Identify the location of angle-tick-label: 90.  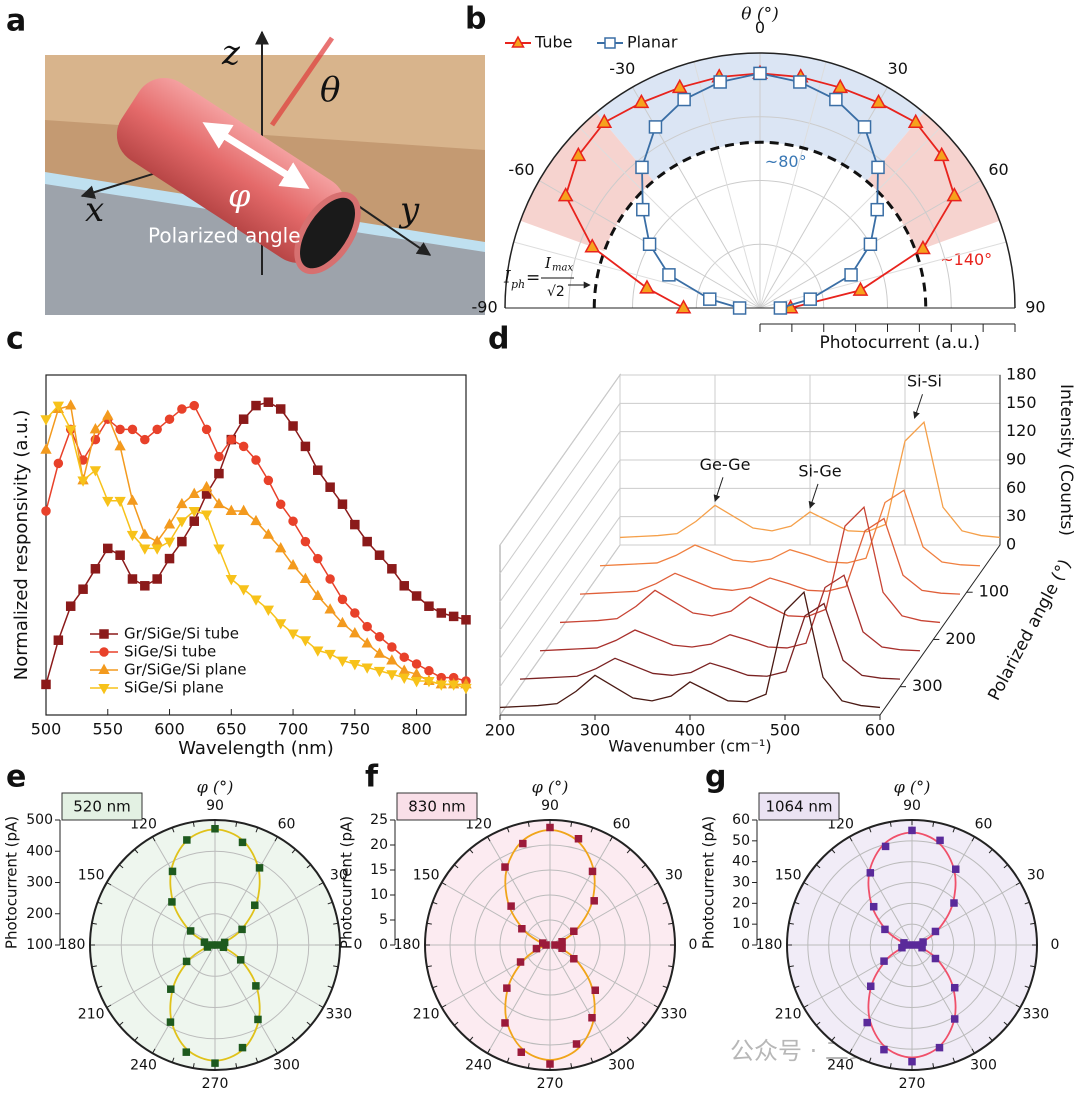
(1035, 307).